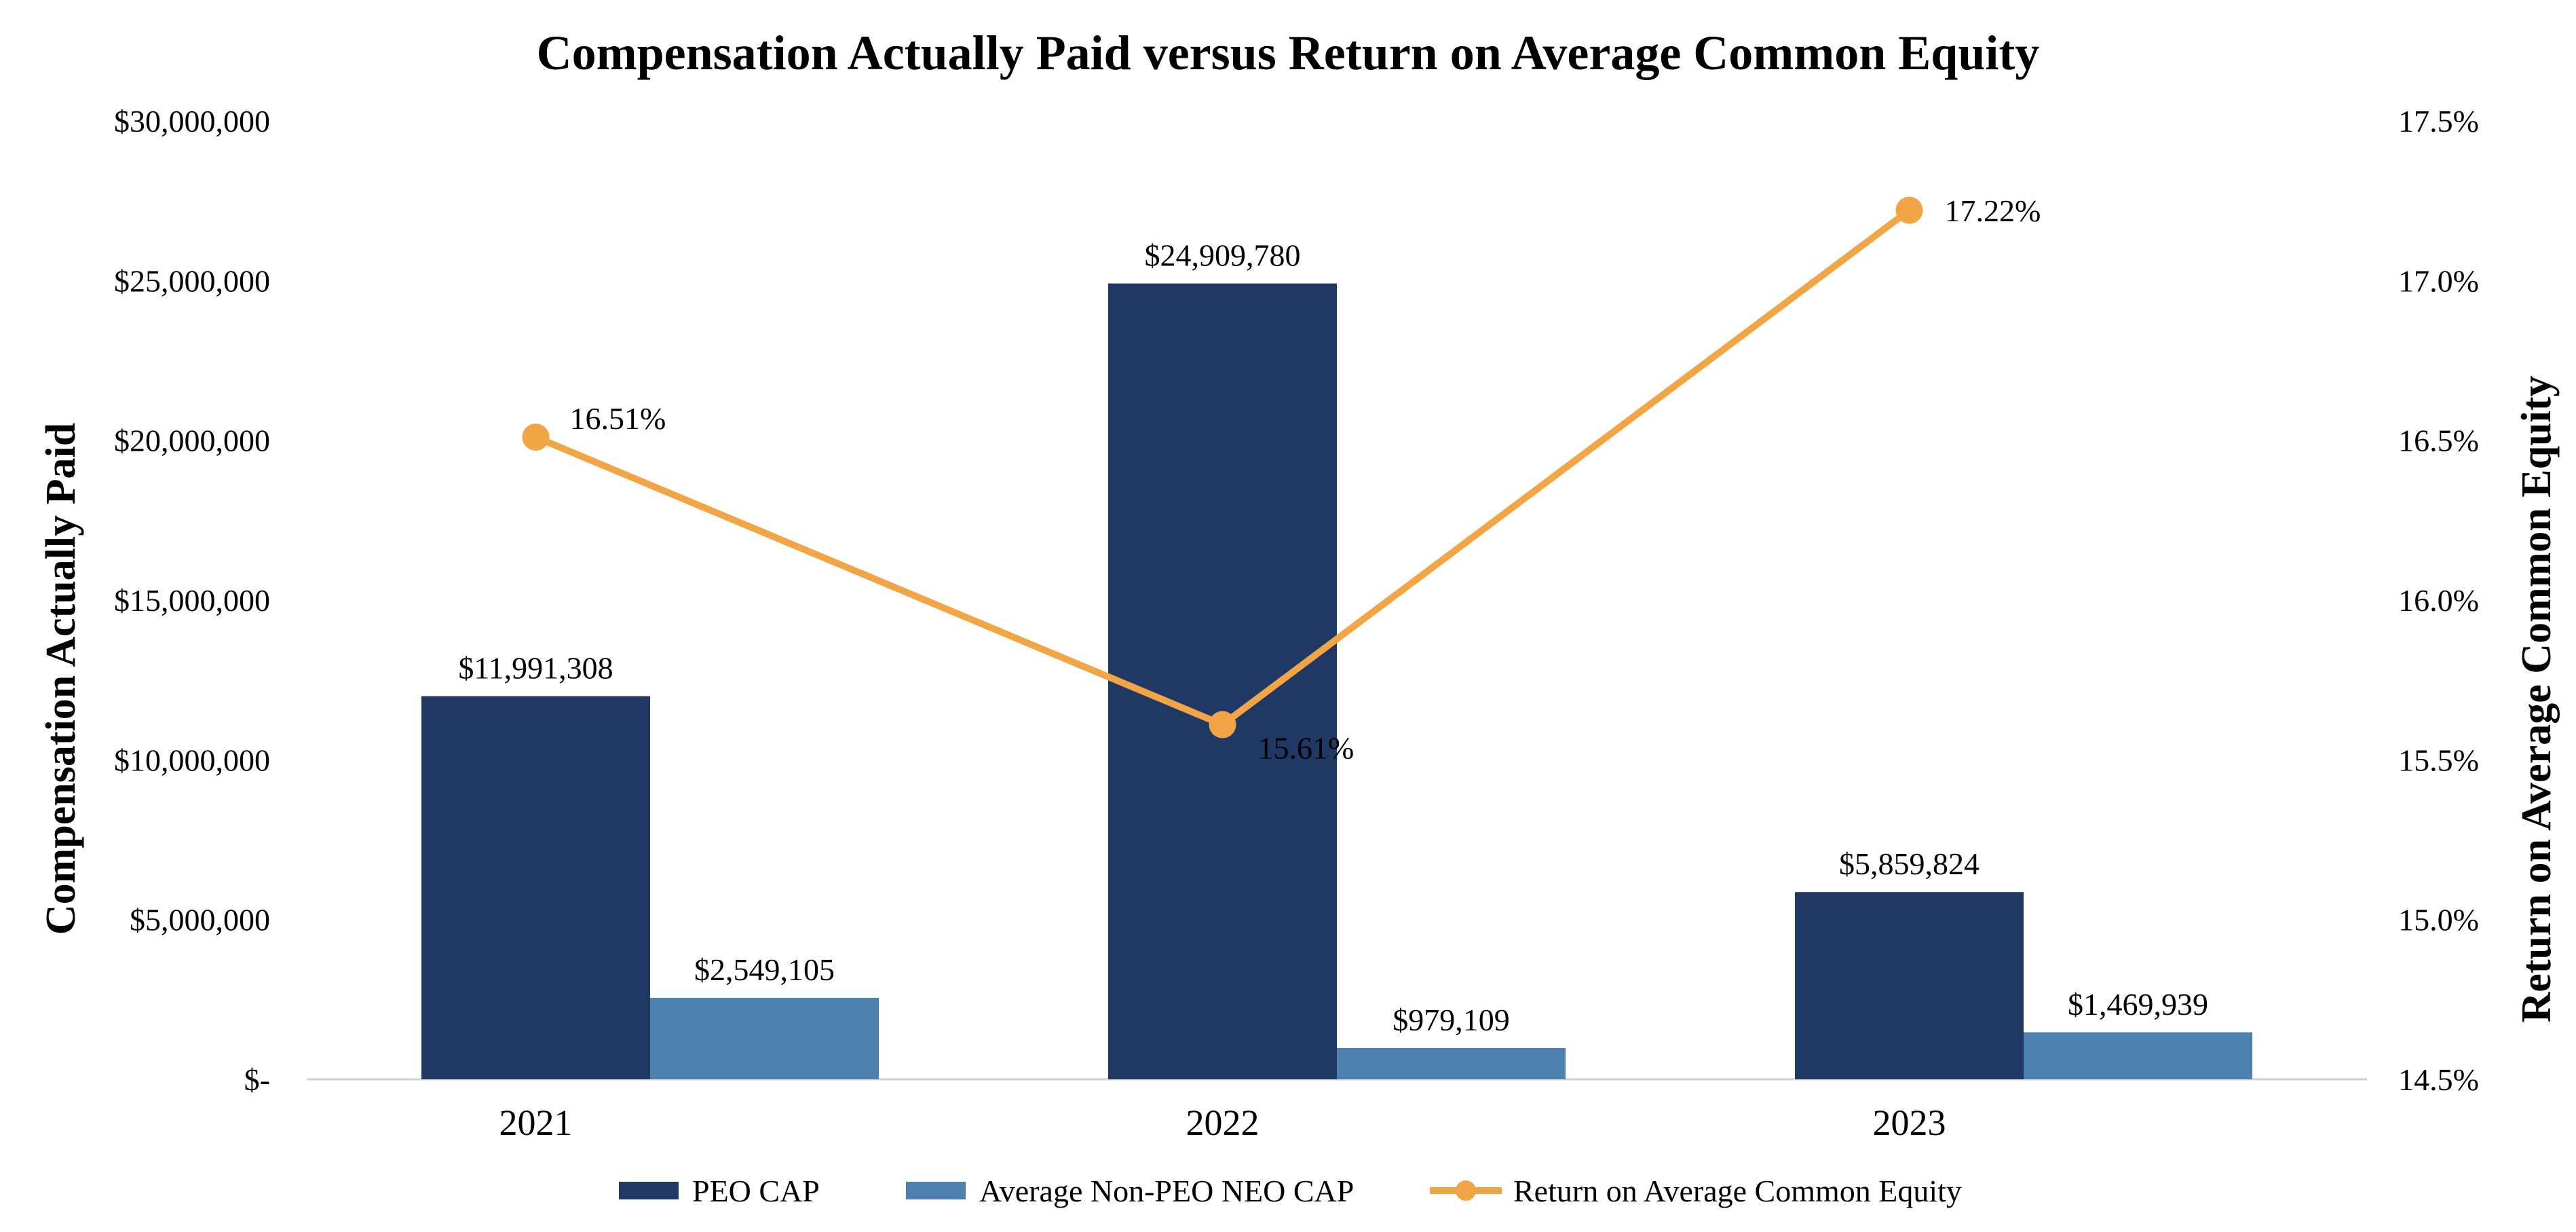 The image size is (2576, 1232). What do you see at coordinates (1166, 1191) in the screenshot?
I see `legend-label-non-peo-neo-cap: Average Non-PEO NEO CAP` at bounding box center [1166, 1191].